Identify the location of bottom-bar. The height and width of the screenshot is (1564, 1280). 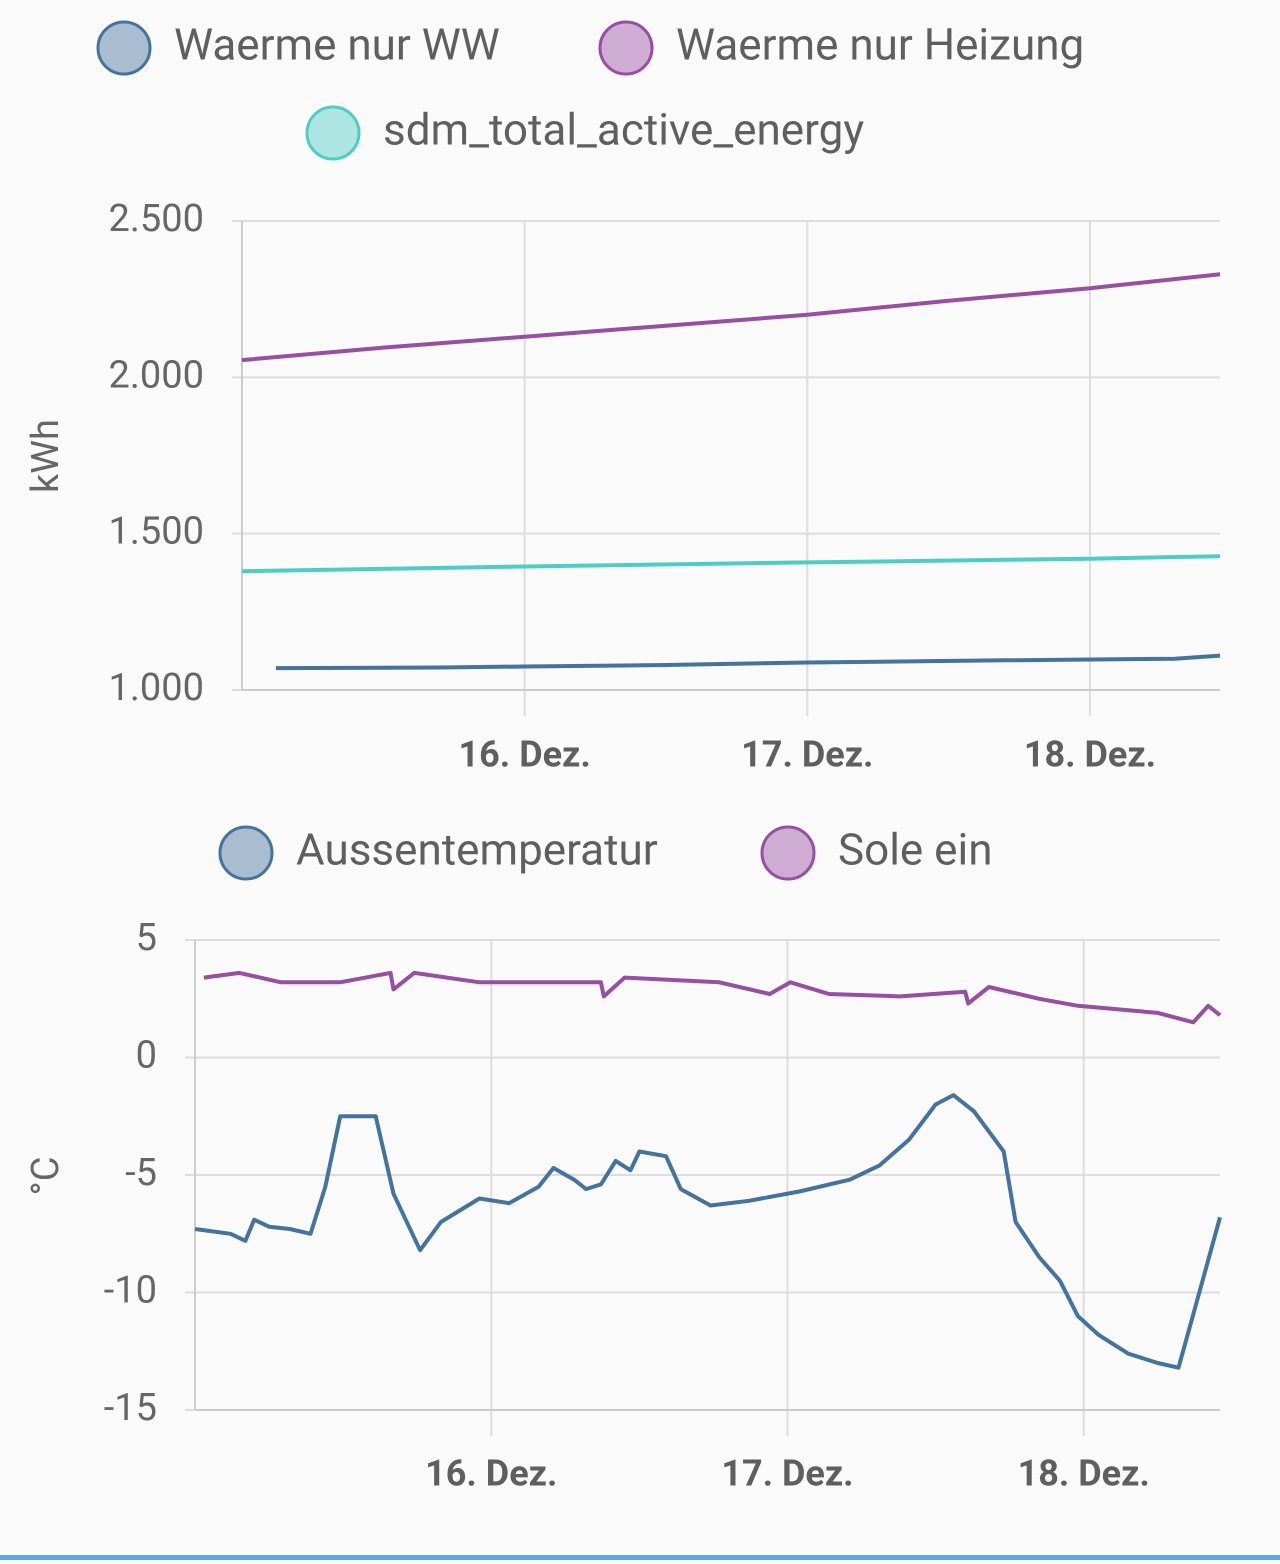
(640, 1557).